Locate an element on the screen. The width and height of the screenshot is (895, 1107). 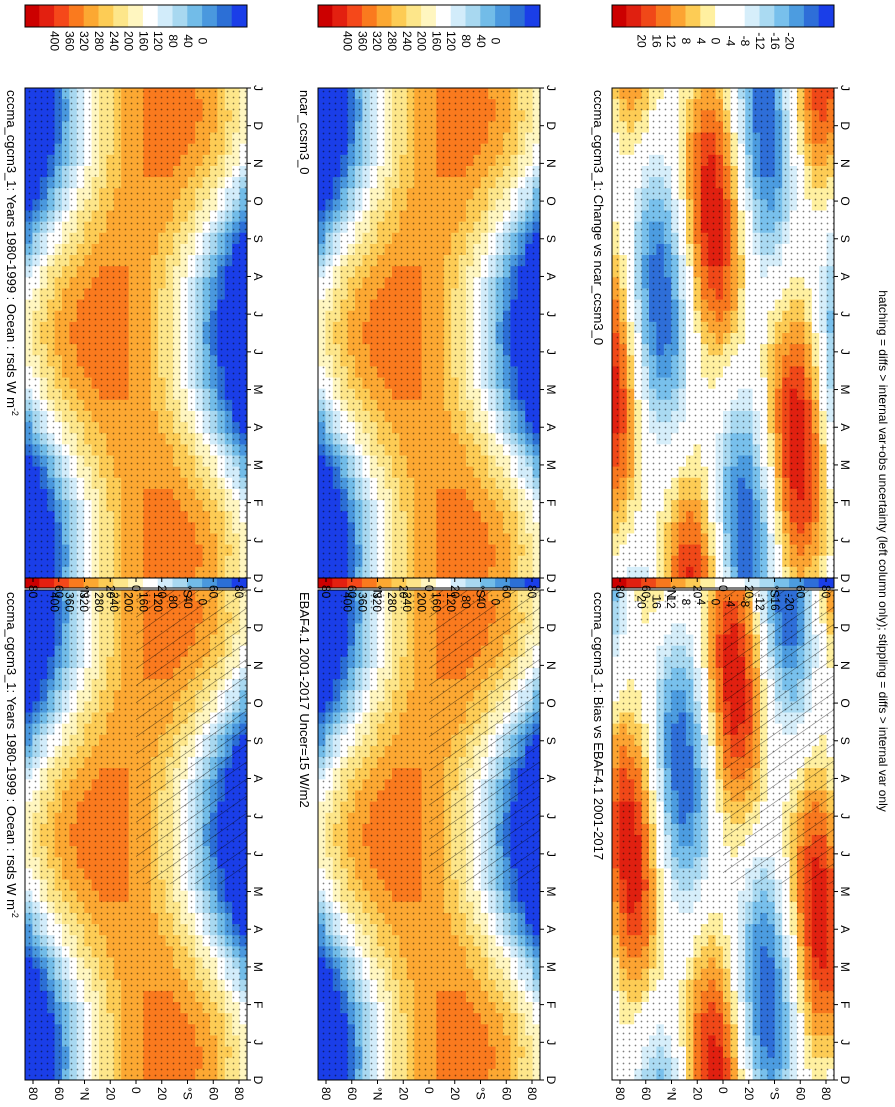
colorbar-label: 400 is located at coordinates (55, 41).